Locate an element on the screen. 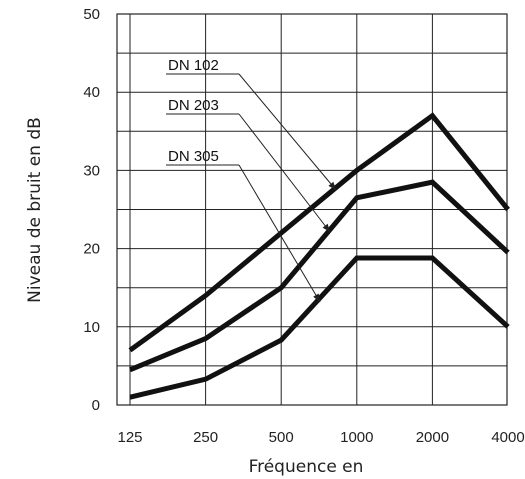 Image resolution: width=525 pixels, height=479 pixels. y-tick-label: 0 is located at coordinates (96, 405).